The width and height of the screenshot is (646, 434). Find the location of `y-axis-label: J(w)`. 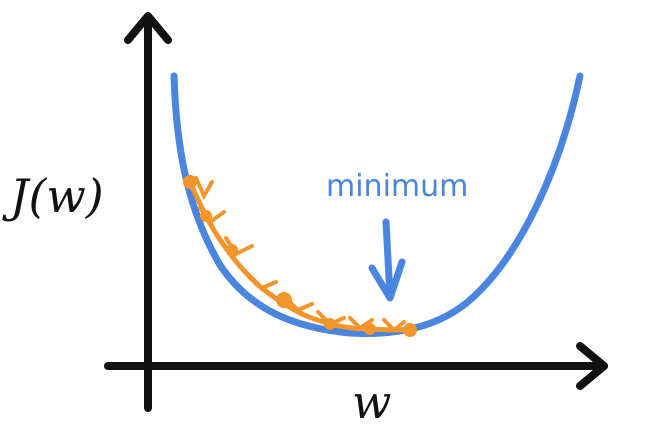

y-axis-label: J(w) is located at coordinates (53, 196).